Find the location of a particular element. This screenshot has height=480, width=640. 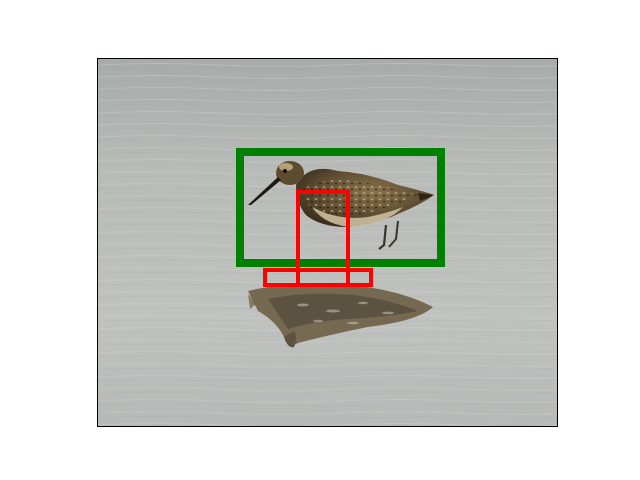

sandpiper-bird is located at coordinates (341, 205).